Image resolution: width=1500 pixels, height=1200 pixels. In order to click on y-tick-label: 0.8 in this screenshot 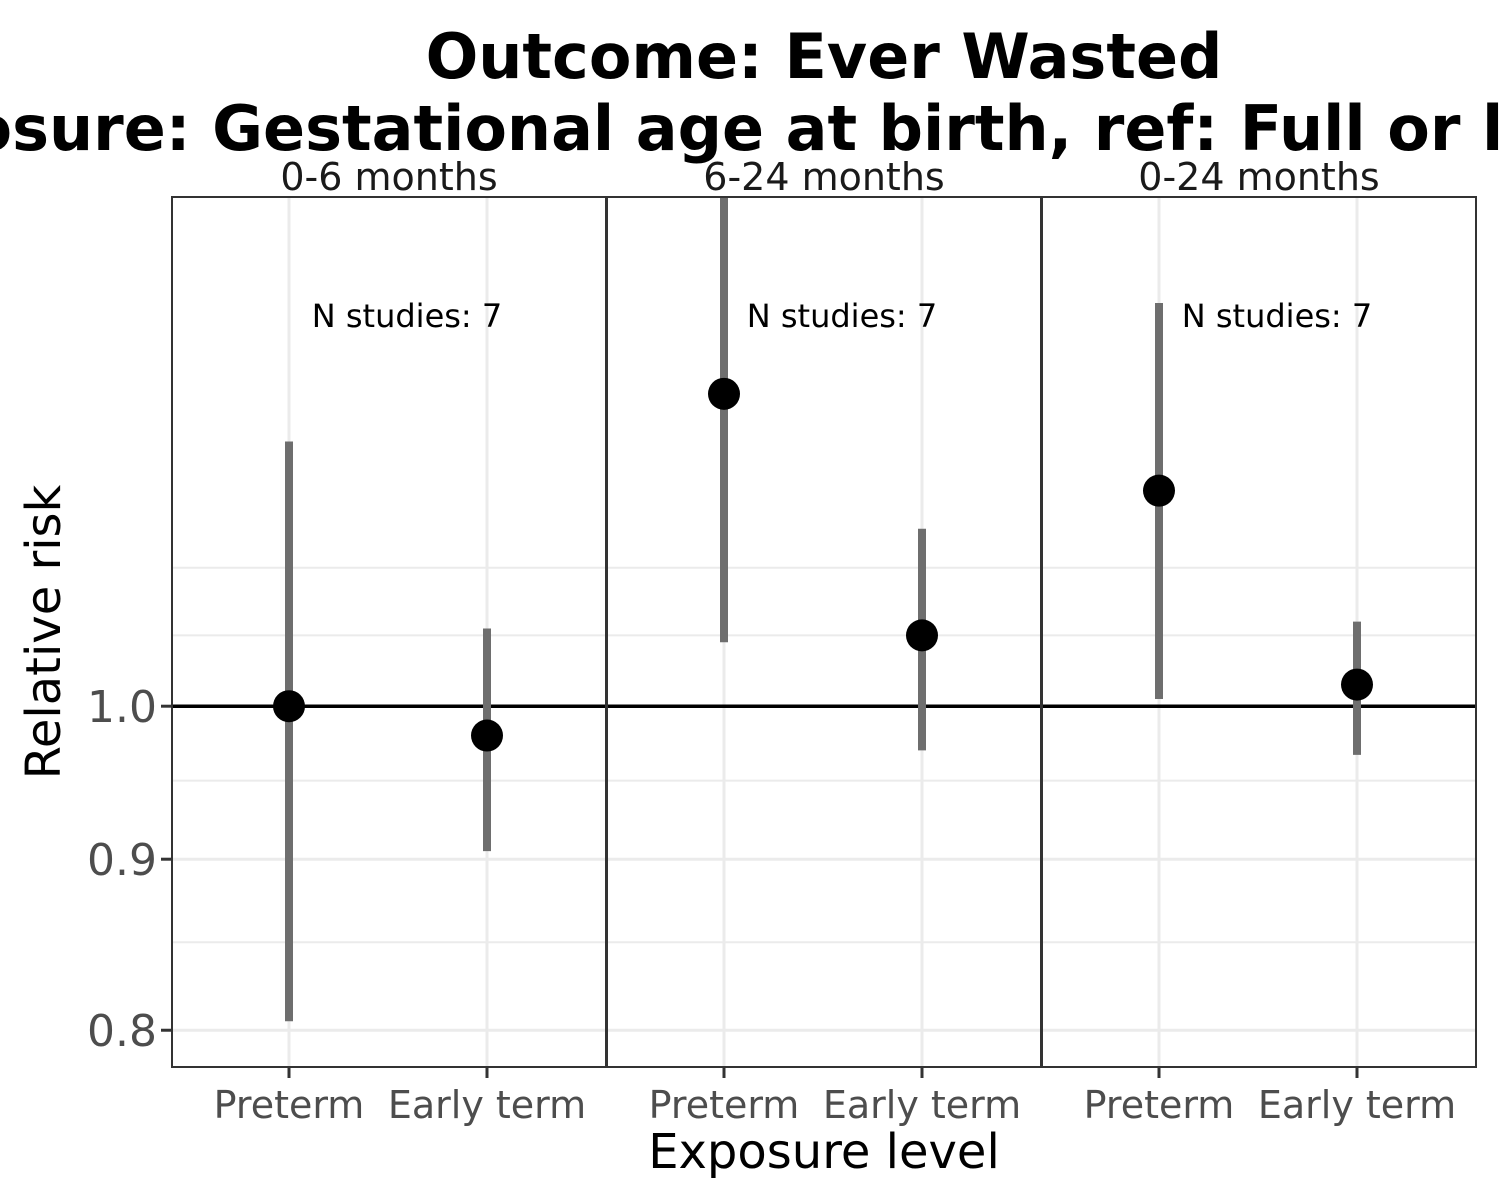, I will do `click(122, 1031)`.